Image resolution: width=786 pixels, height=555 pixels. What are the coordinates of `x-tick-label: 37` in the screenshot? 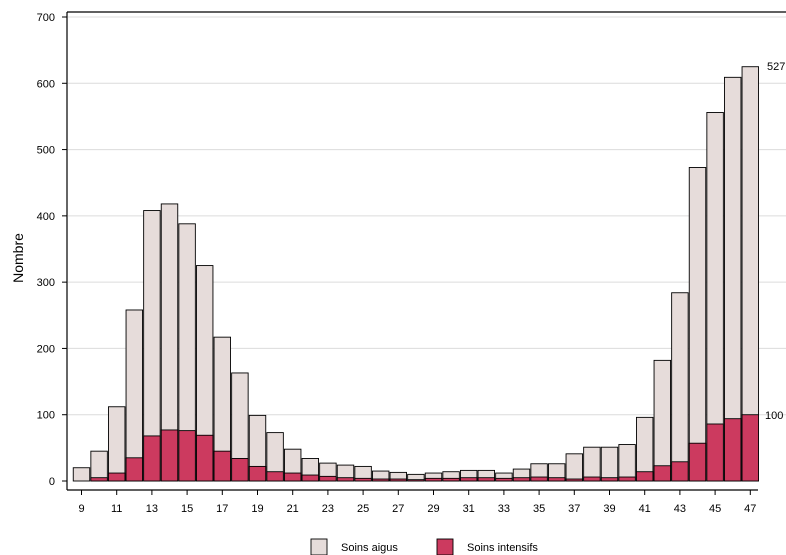 It's located at (574, 509).